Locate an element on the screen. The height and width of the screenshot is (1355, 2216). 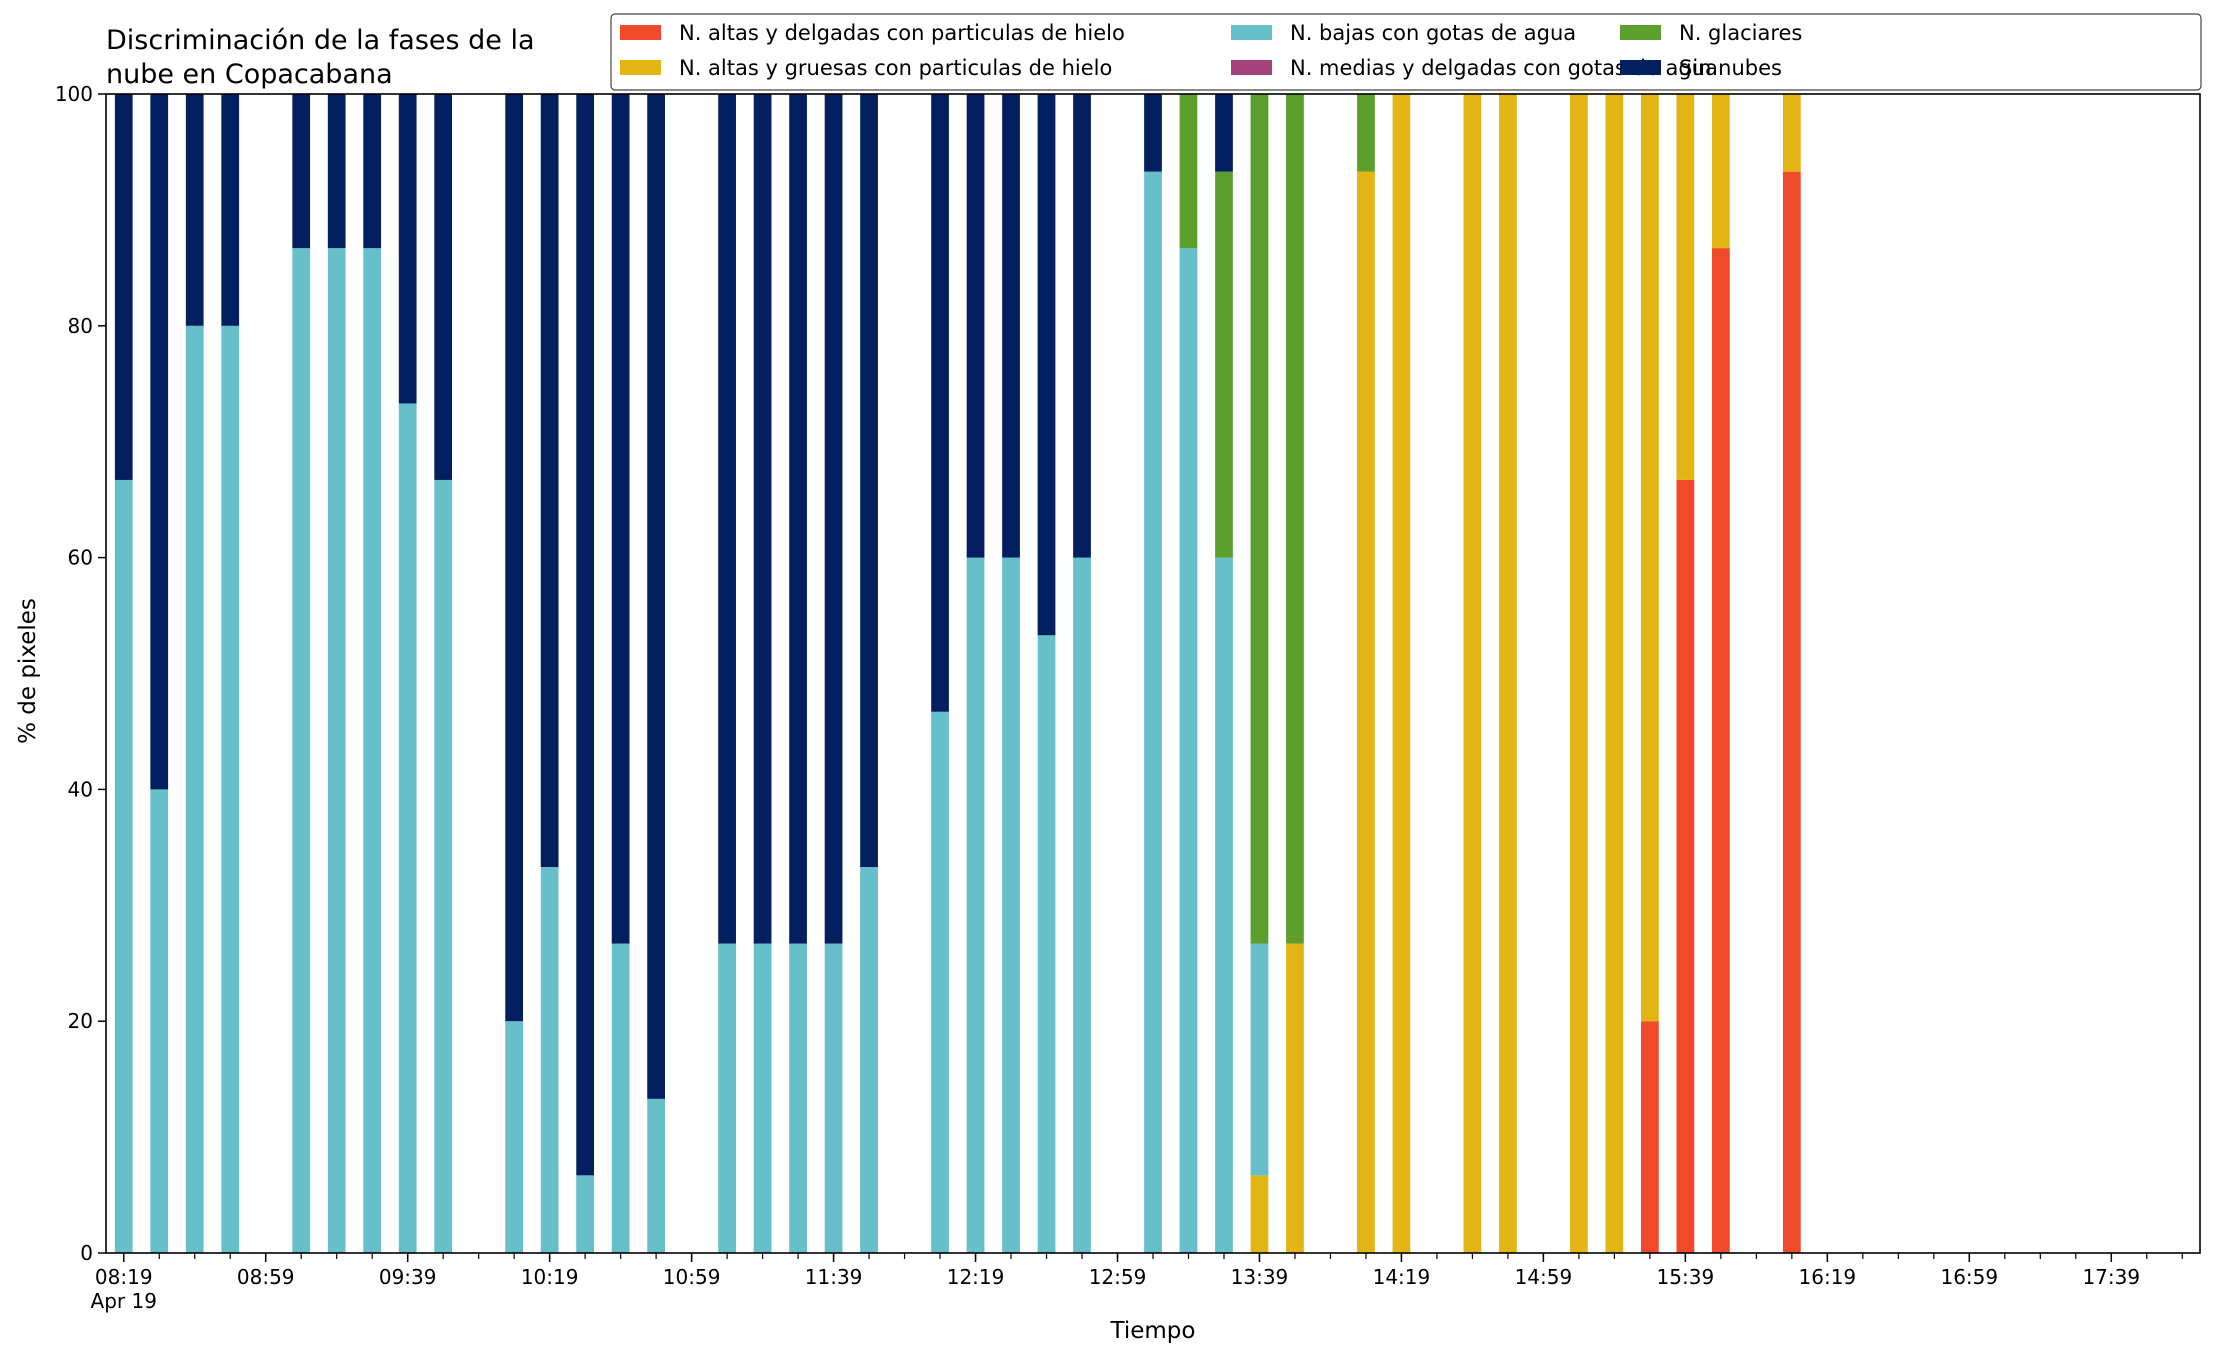
legend-label-n-bajas-con-gotas-de-agua: N. bajas con gotas de agua is located at coordinates (1433, 33).